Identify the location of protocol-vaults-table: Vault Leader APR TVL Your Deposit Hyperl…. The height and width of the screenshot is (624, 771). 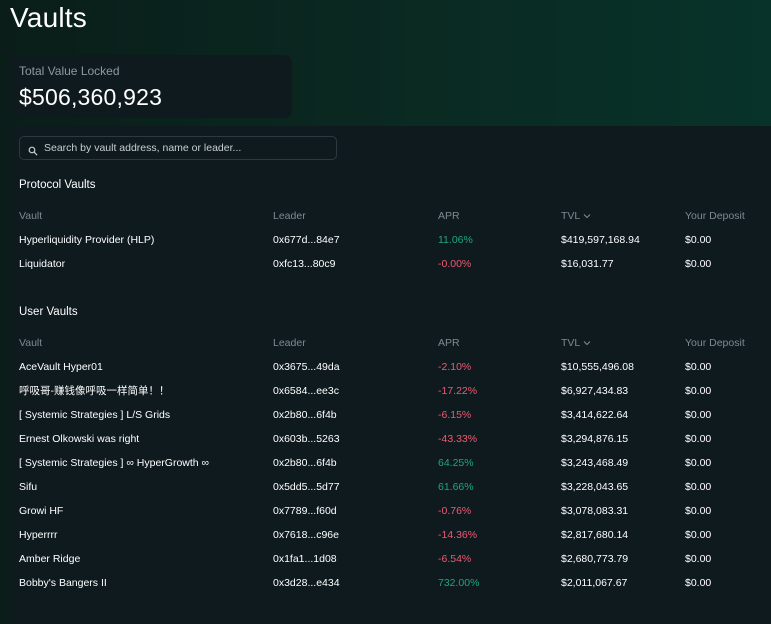
(390, 240).